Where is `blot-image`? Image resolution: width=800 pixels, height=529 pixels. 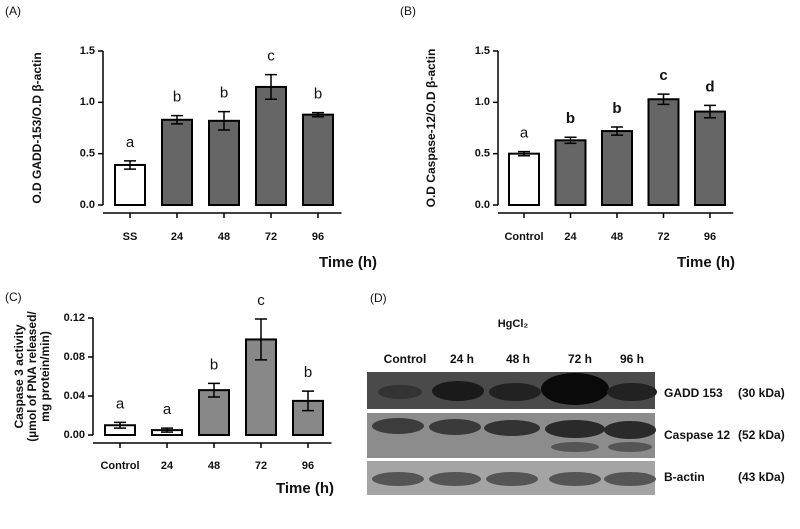
blot-image is located at coordinates (512, 433).